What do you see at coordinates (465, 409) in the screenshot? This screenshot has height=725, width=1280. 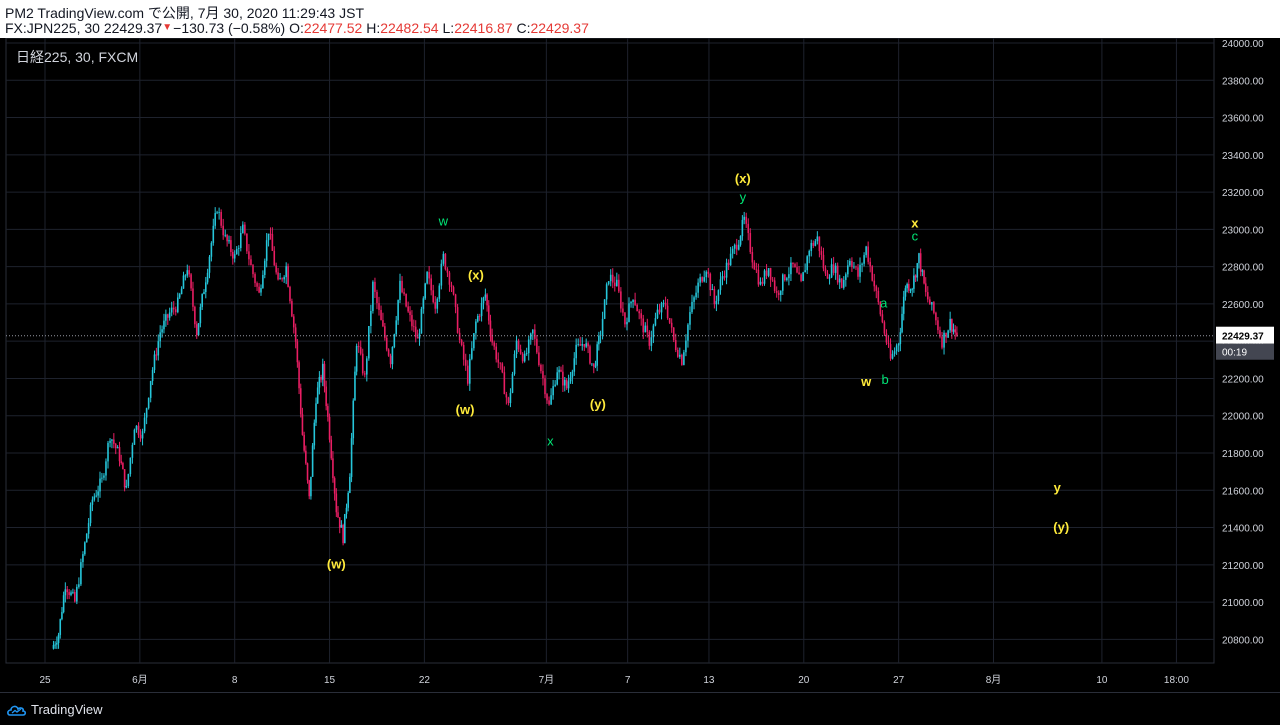 I see `wave-label: (w)` at bounding box center [465, 409].